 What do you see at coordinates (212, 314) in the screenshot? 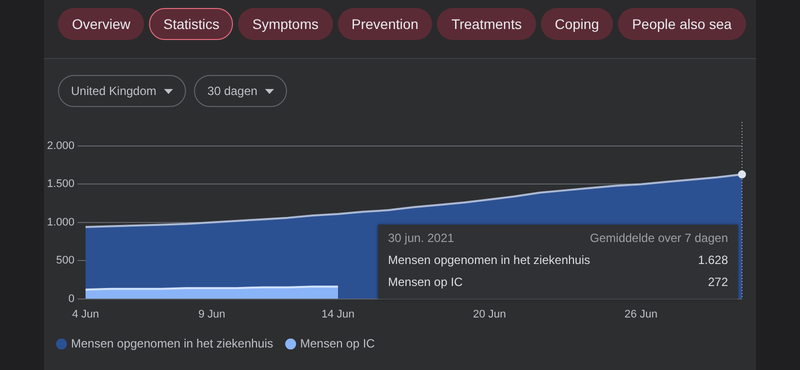
I see `x-tick-label: 9 Jun` at bounding box center [212, 314].